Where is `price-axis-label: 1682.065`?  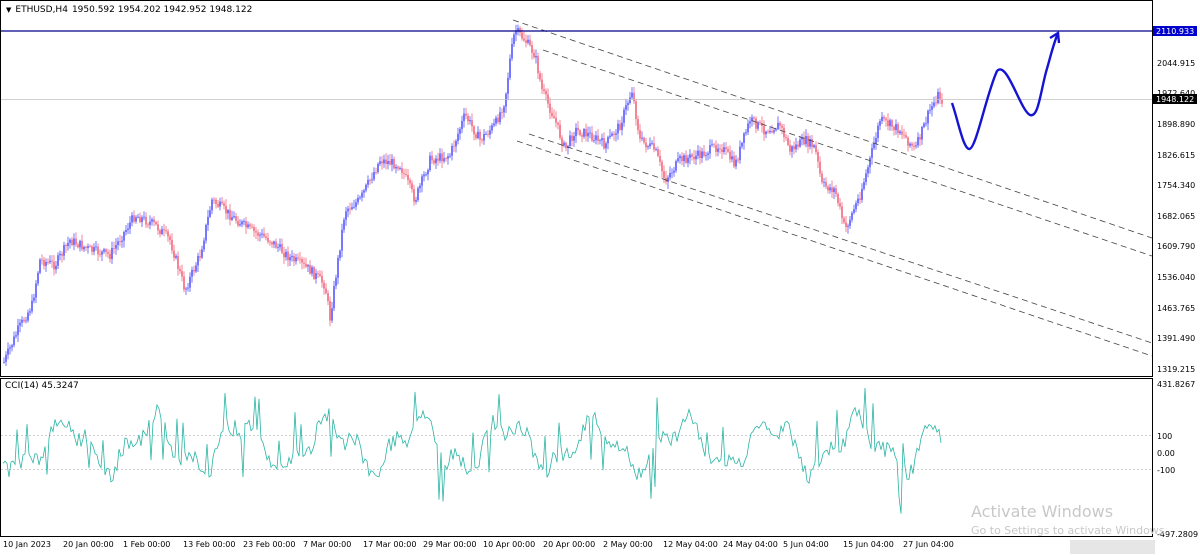
price-axis-label: 1682.065 is located at coordinates (1176, 216).